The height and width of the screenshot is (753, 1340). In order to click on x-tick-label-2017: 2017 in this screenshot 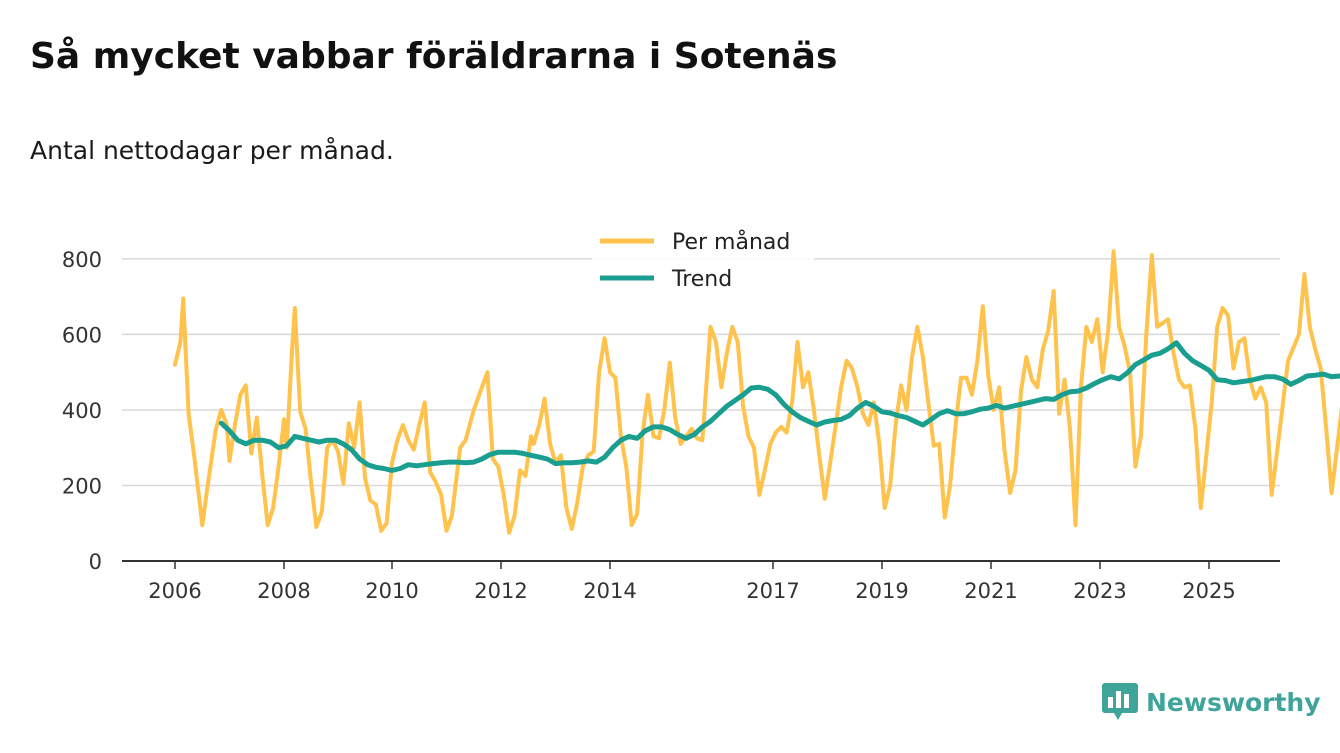, I will do `click(772, 591)`.